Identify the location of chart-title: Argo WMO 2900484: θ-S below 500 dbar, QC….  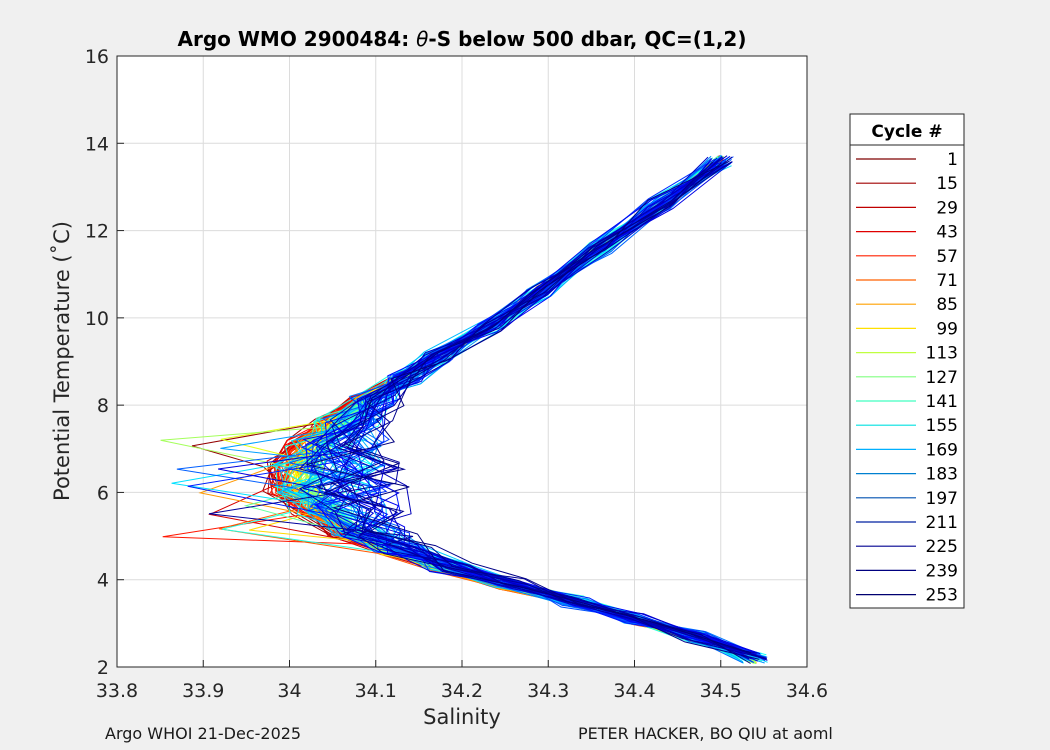
(462, 39).